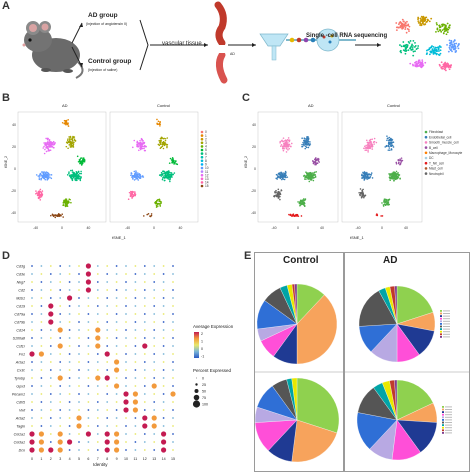 The image size is (474, 474). What do you see at coordinates (206, 136) in the screenshot?
I see `legend-label: 1` at bounding box center [206, 136].